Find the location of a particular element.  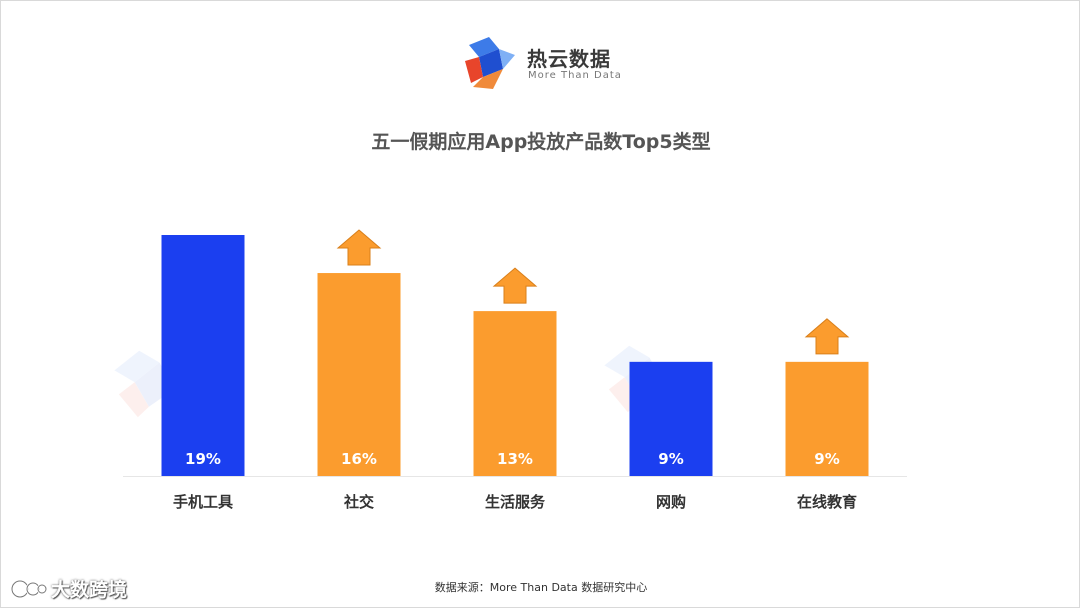

category-label: 手机工具 is located at coordinates (203, 502).